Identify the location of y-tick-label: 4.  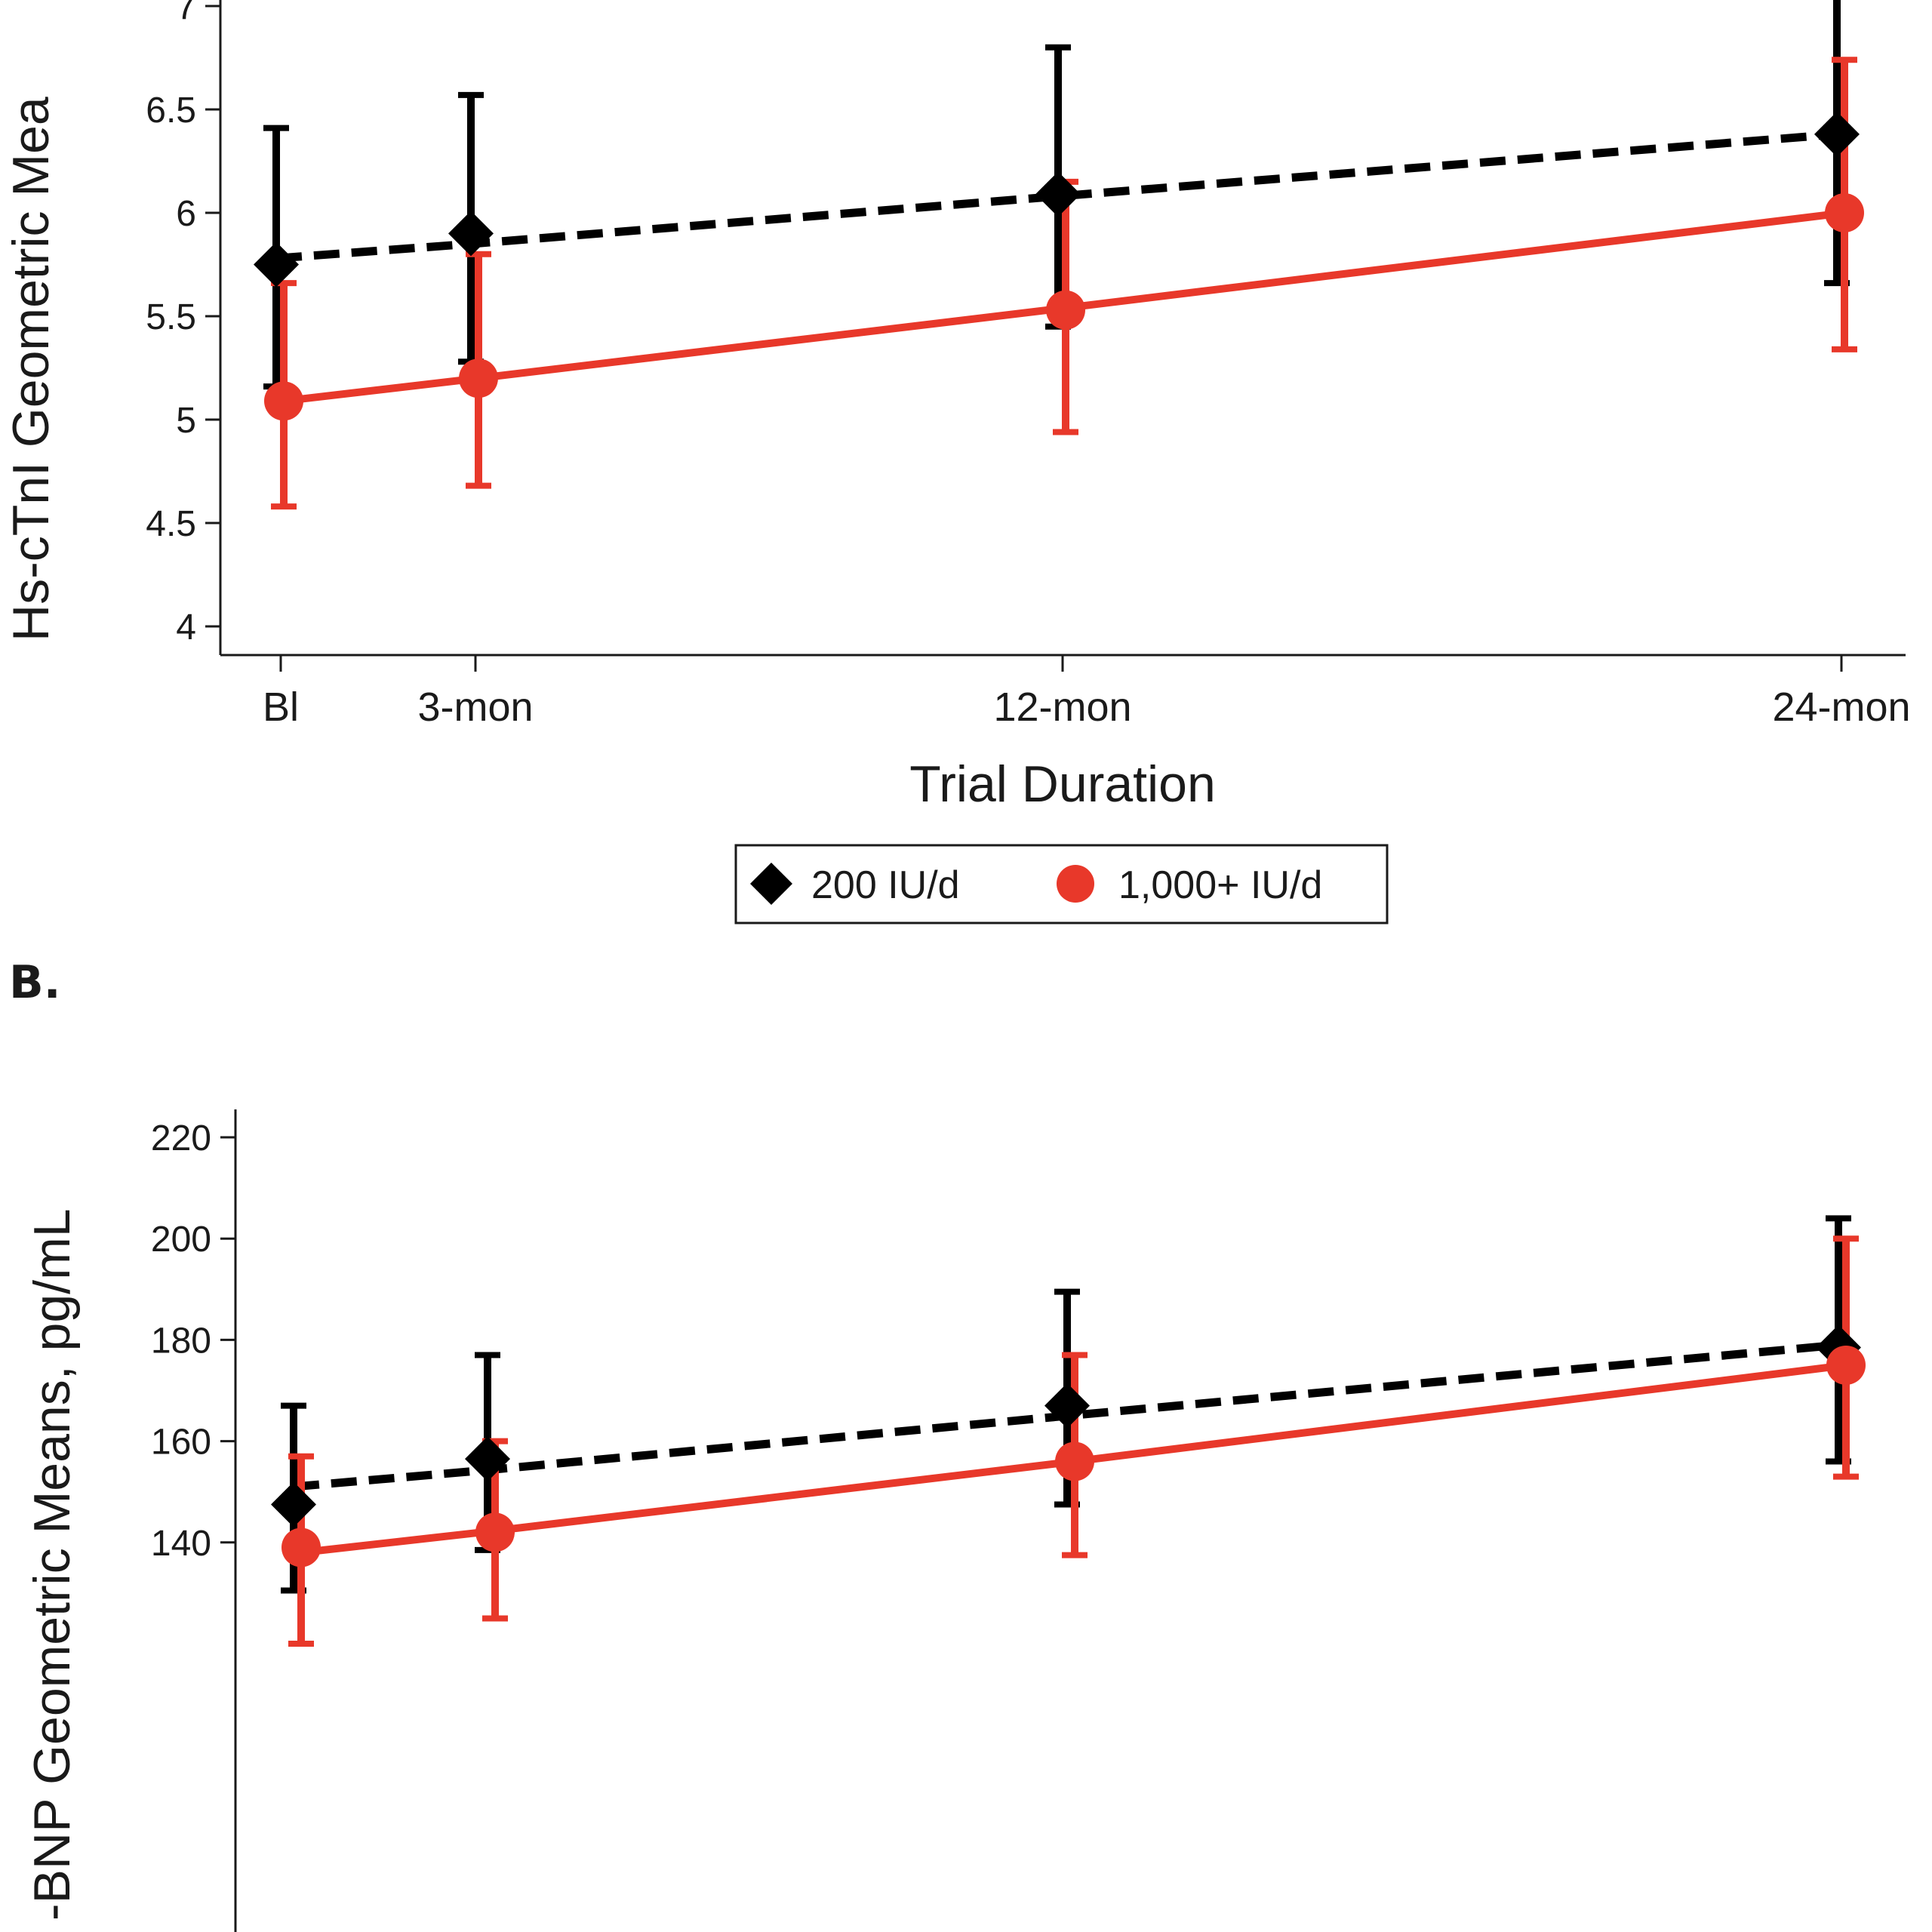
(186, 628).